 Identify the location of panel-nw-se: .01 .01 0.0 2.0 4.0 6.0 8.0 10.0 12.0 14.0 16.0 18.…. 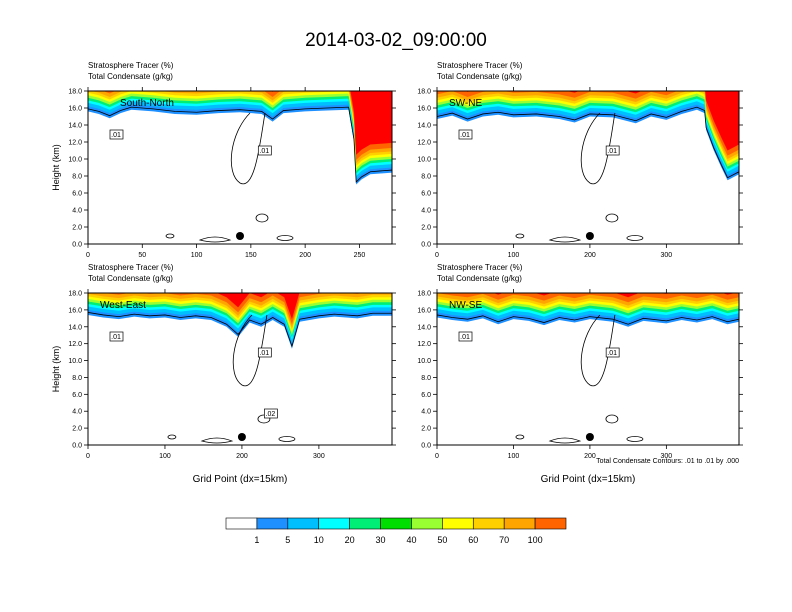
(580, 374).